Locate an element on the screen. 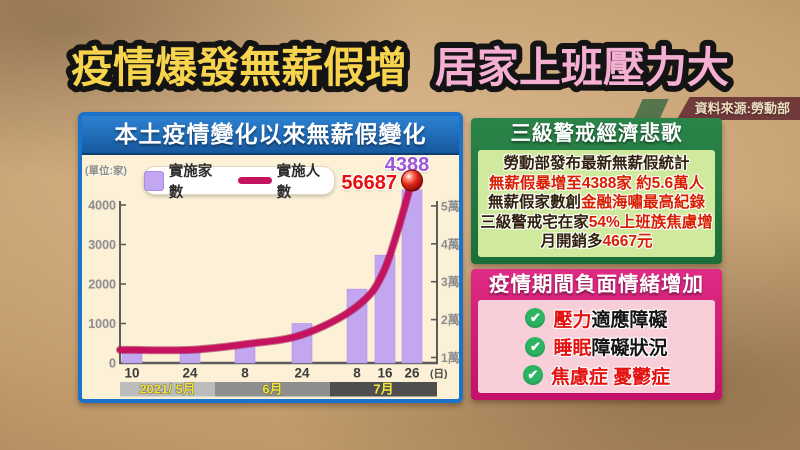 The width and height of the screenshot is (800, 450). left-tick-label: 2000 is located at coordinates (102, 285).